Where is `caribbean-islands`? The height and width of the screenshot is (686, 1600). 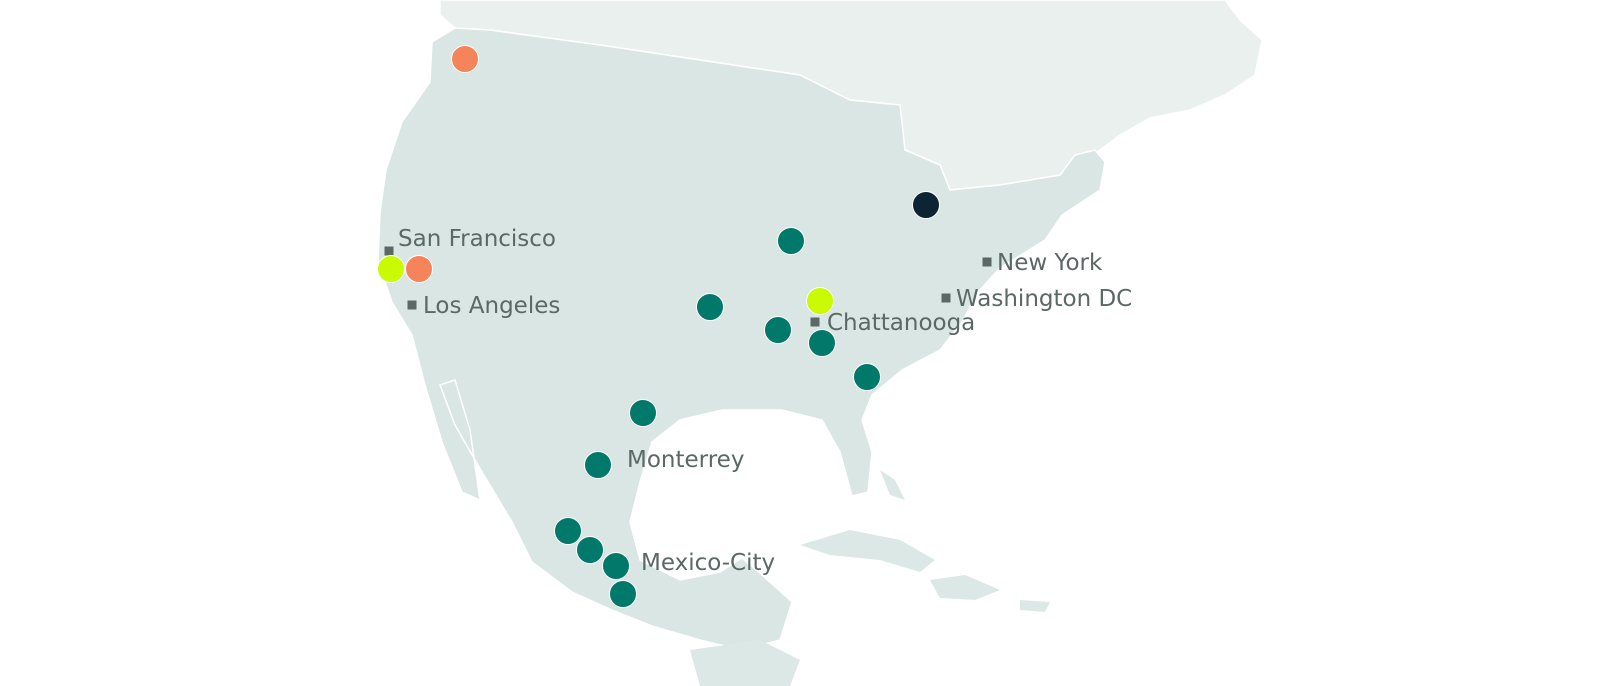
caribbean-islands is located at coordinates (870, 578).